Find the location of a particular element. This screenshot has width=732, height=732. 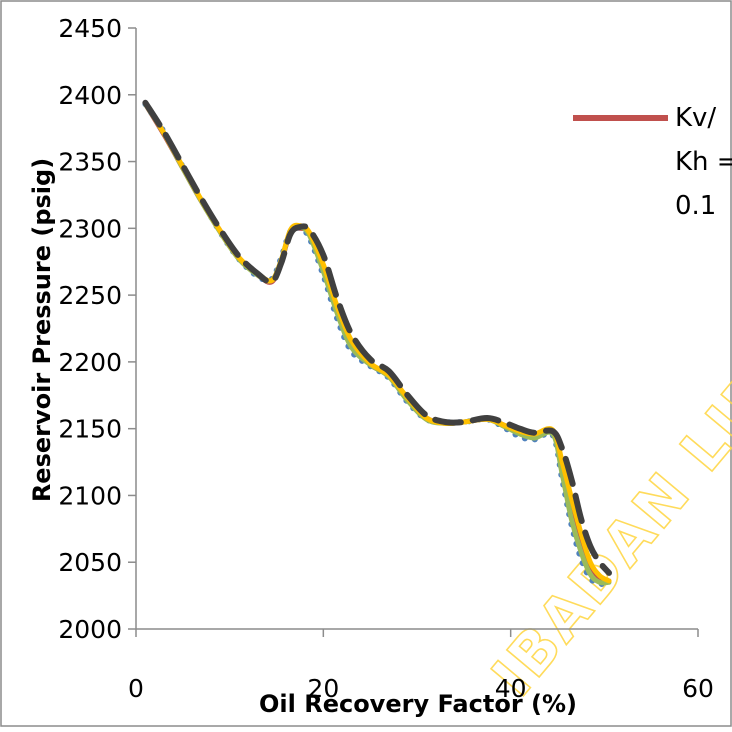

x-tick-label: 0 is located at coordinates (136, 688).